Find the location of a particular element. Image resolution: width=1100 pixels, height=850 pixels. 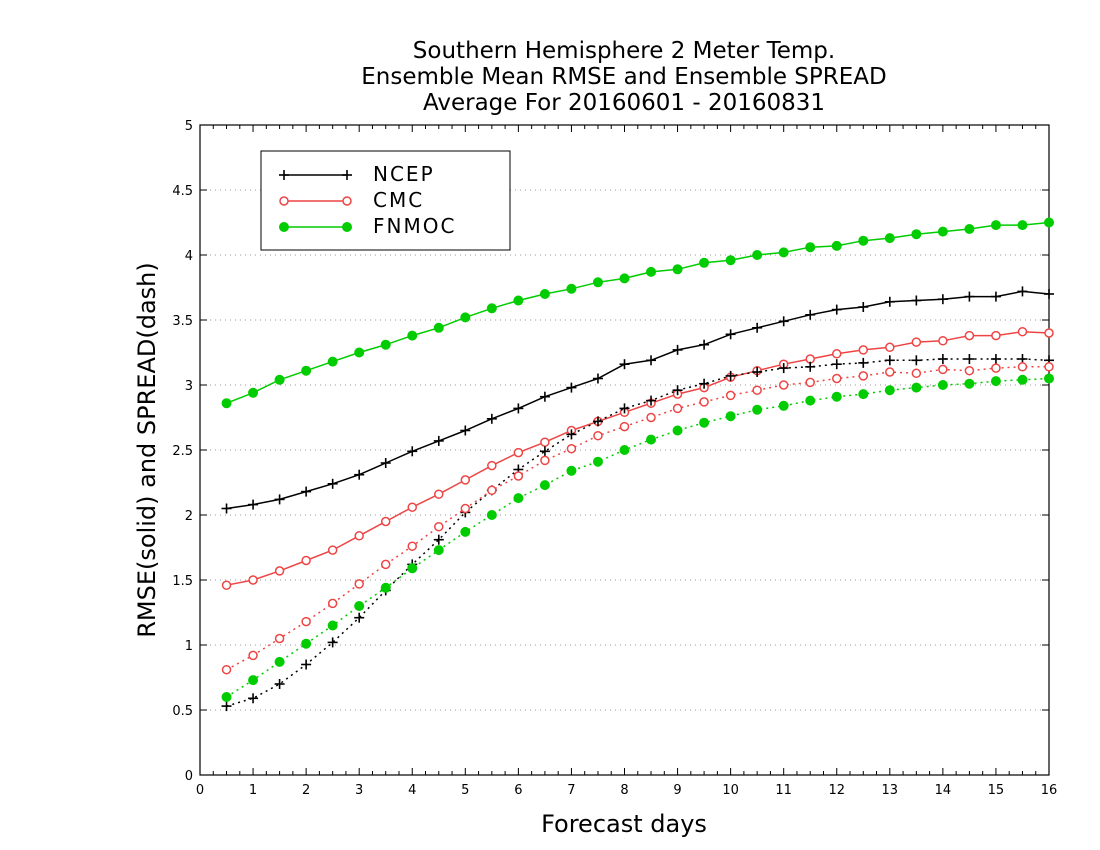

x-tick-label: 0 is located at coordinates (200, 790).